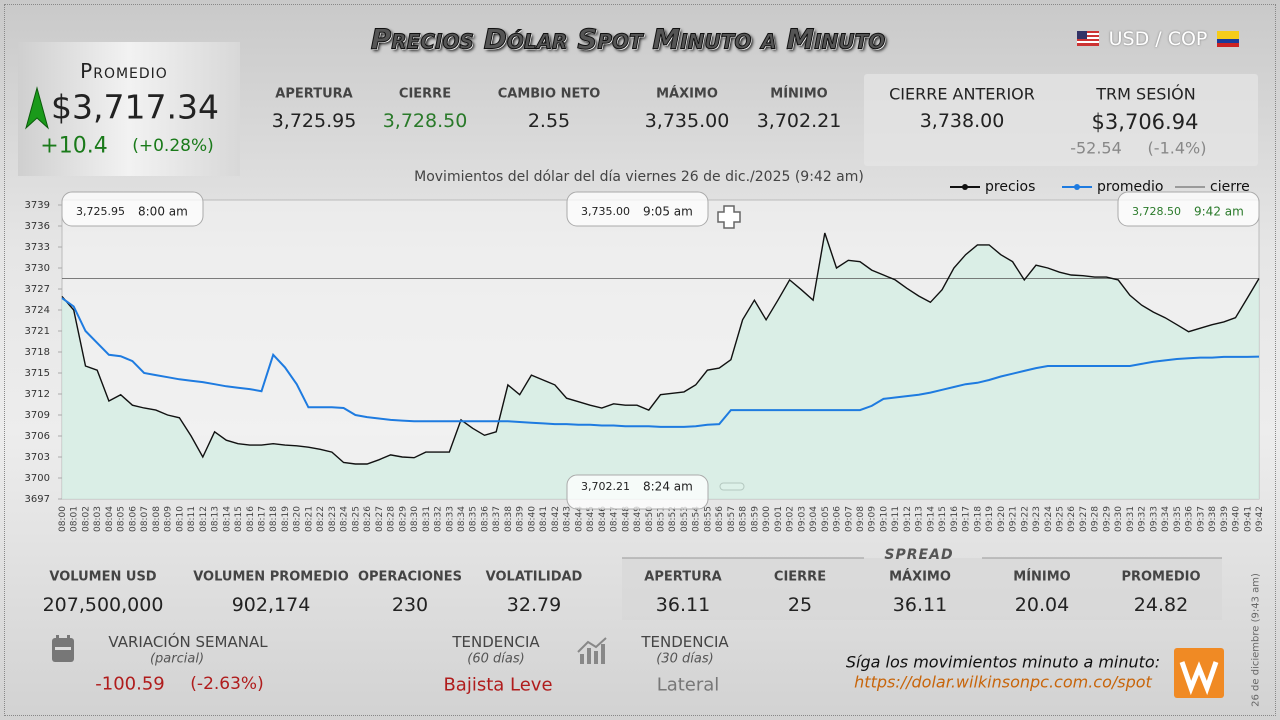 This screenshot has width=1280, height=720. I want to click on x-tick-label: 09:03, so click(802, 519).